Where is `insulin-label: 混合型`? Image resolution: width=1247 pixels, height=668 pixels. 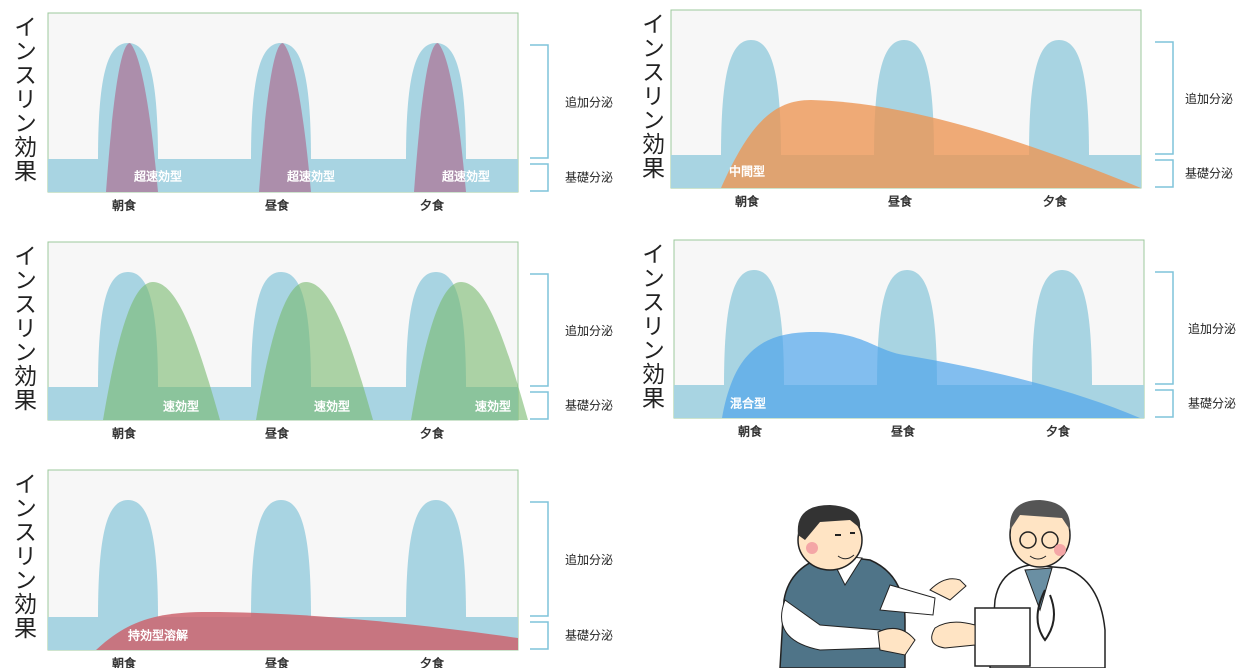 insulin-label: 混合型 is located at coordinates (748, 403).